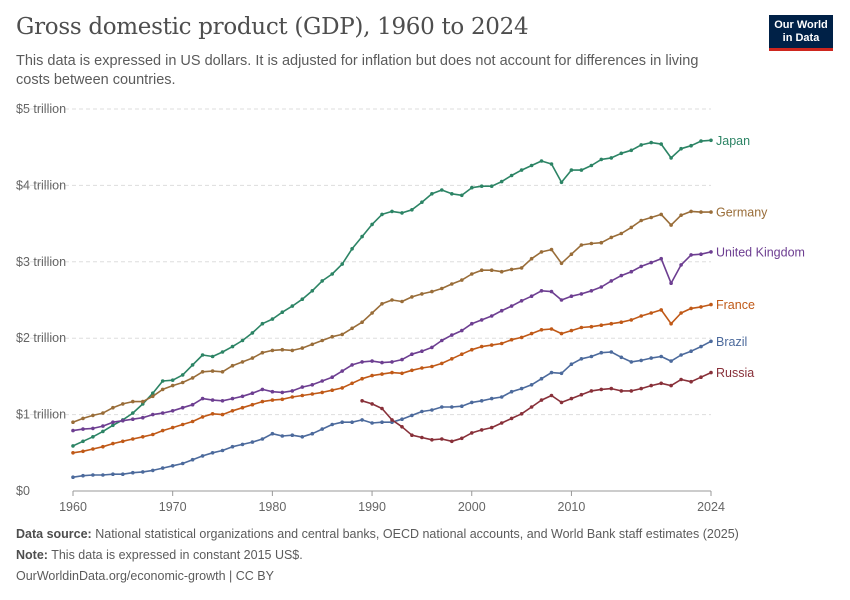  I want to click on x-tick-label: 2024, so click(711, 507).